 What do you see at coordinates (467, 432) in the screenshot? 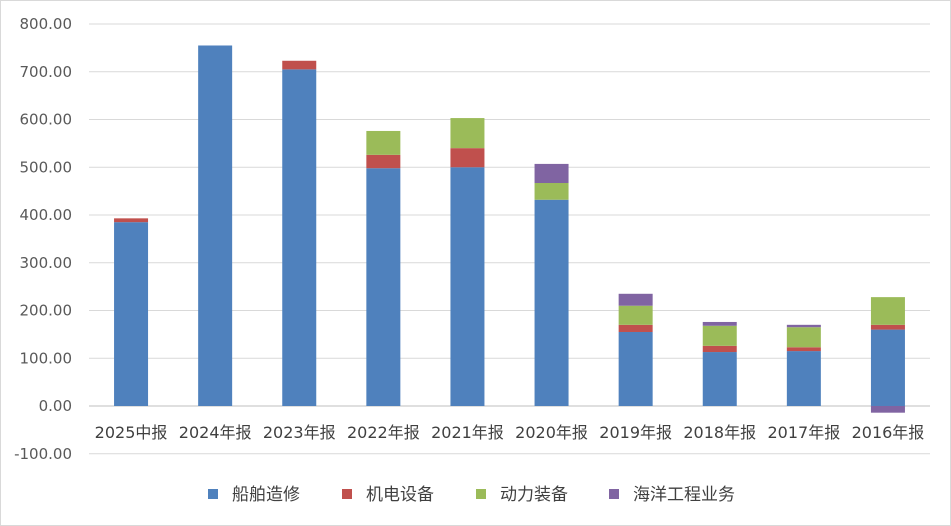
I see `x-category-label-4: 2021年报` at bounding box center [467, 432].